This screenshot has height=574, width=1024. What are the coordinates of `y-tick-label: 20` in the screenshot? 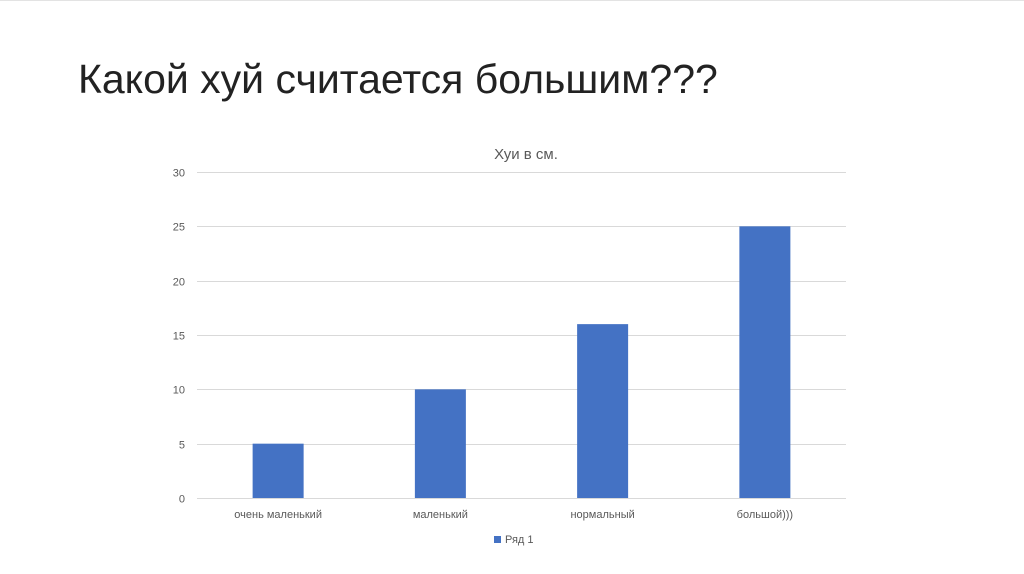 It's located at (179, 283).